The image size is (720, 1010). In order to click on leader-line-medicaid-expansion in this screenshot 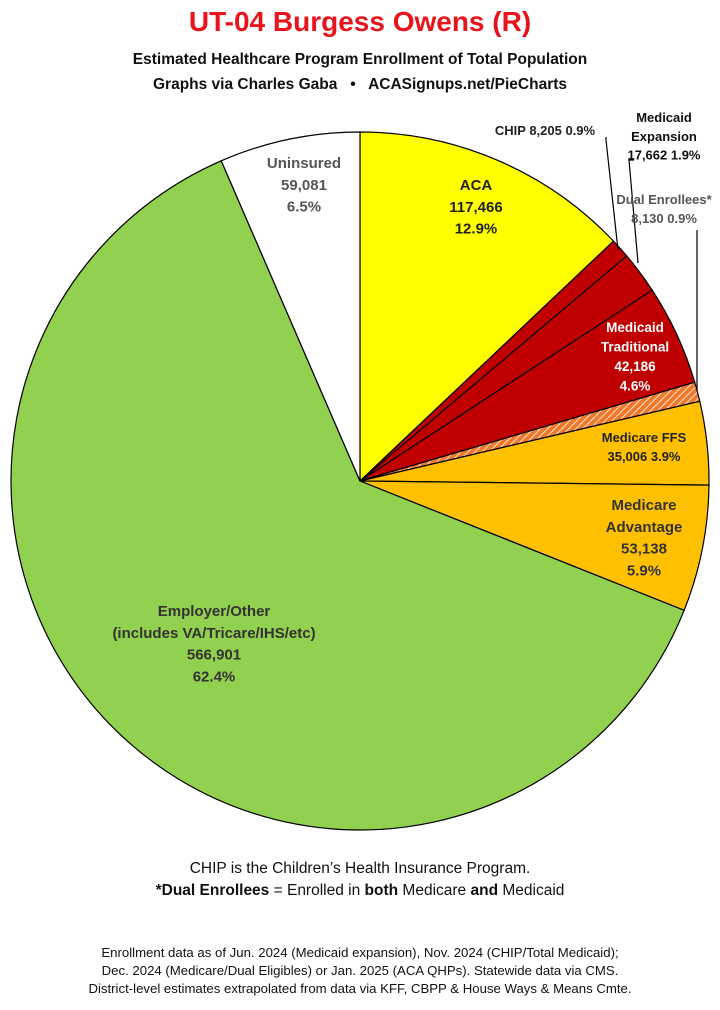, I will do `click(633, 211)`.